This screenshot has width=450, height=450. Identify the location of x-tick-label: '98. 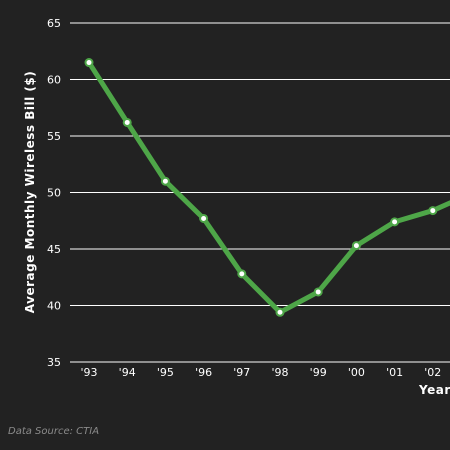
(279, 372).